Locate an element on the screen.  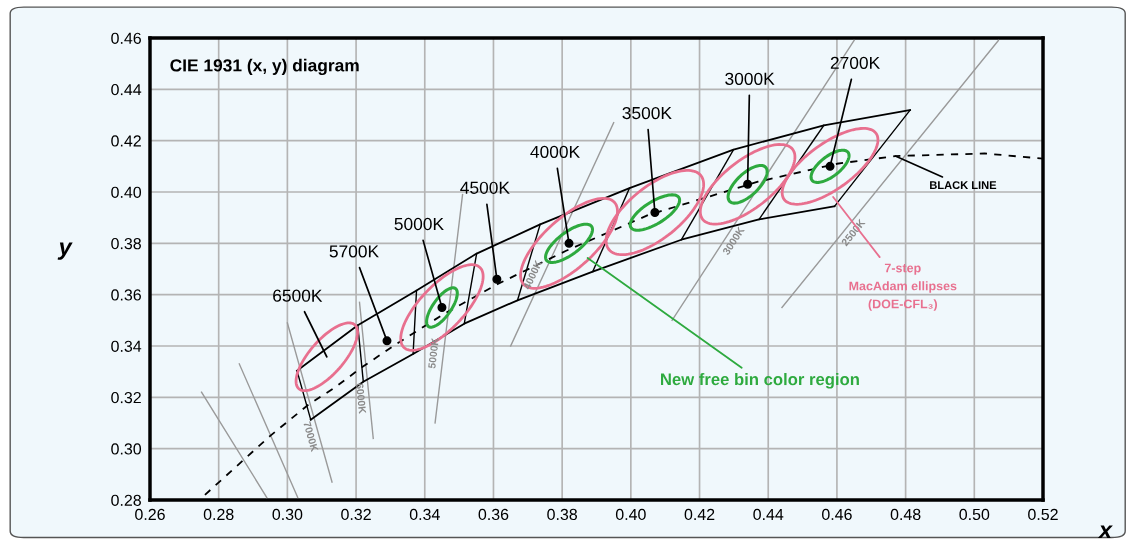
y-tick-label: 0.32 is located at coordinates (126, 397).